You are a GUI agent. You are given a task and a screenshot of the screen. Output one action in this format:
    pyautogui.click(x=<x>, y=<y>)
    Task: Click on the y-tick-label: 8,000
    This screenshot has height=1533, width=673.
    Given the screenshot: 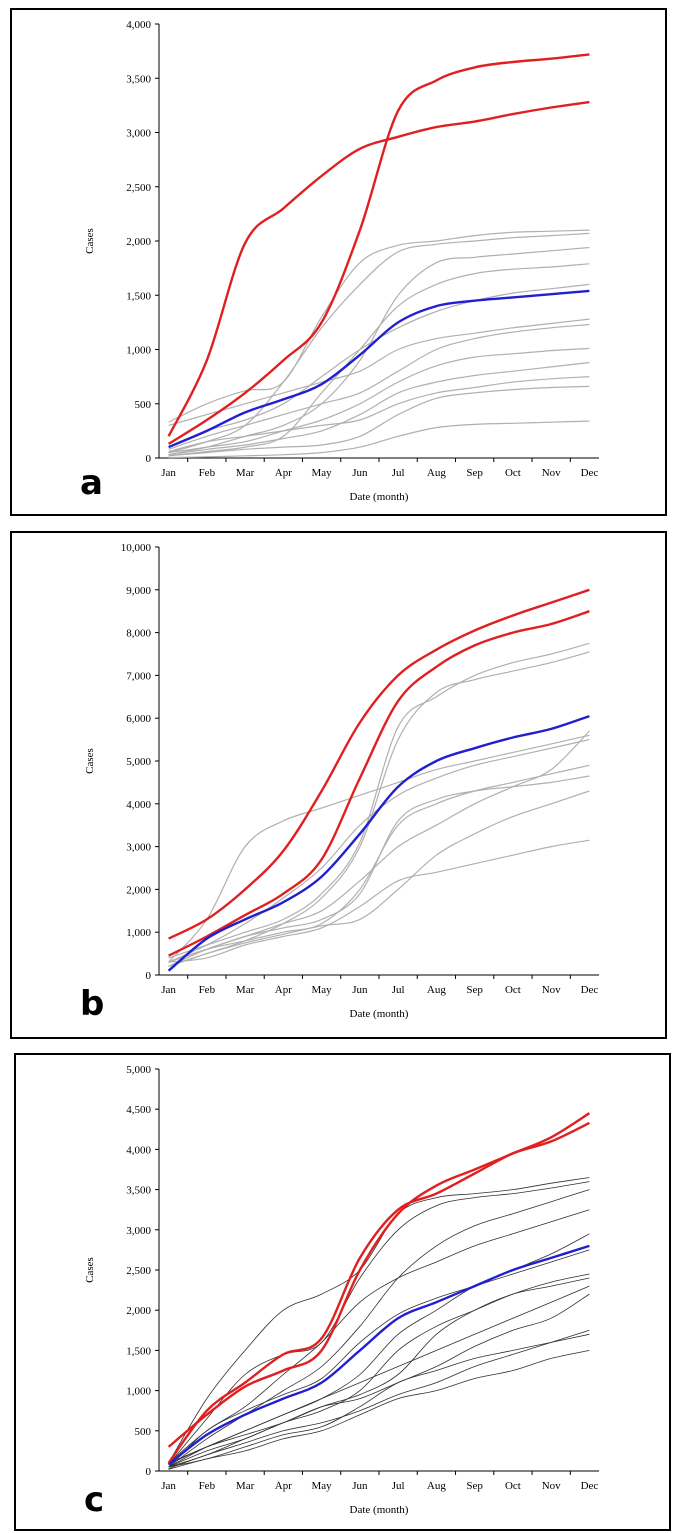 What is the action you would take?
    pyautogui.click(x=138, y=634)
    